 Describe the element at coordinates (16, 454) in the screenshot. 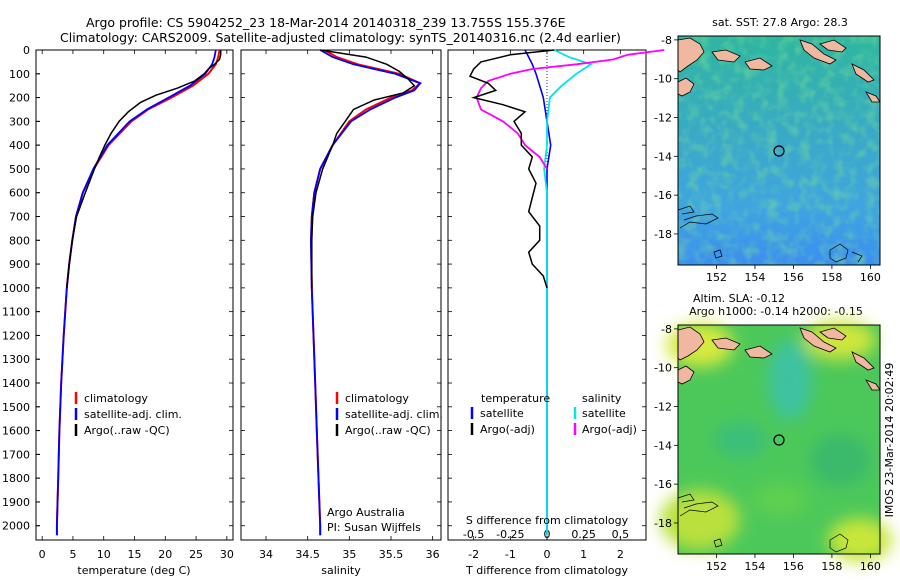

I see `depth-tick-label: 1700` at that location.